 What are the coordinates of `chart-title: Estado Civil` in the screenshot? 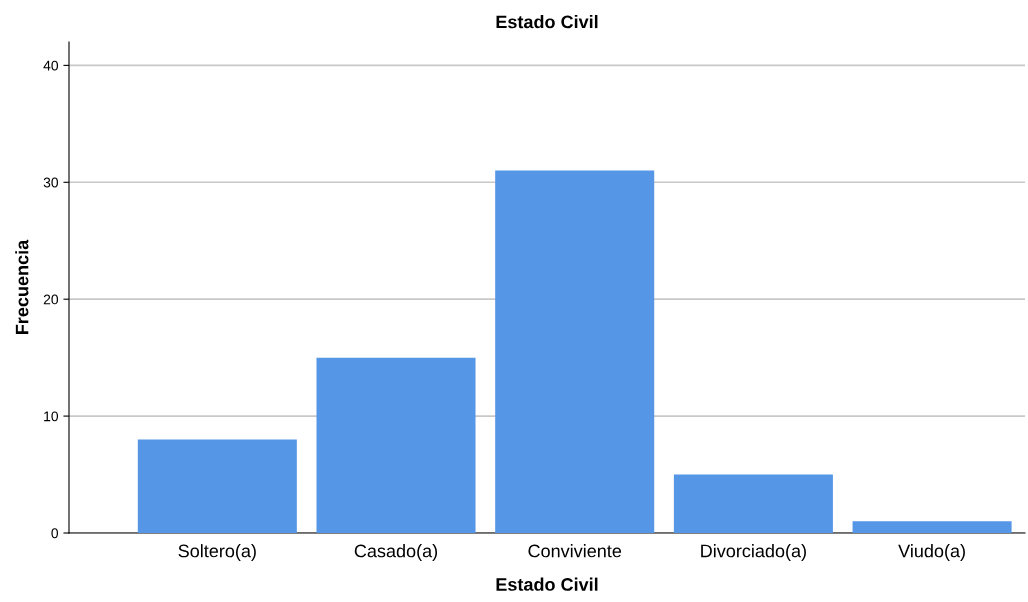 It's located at (547, 22).